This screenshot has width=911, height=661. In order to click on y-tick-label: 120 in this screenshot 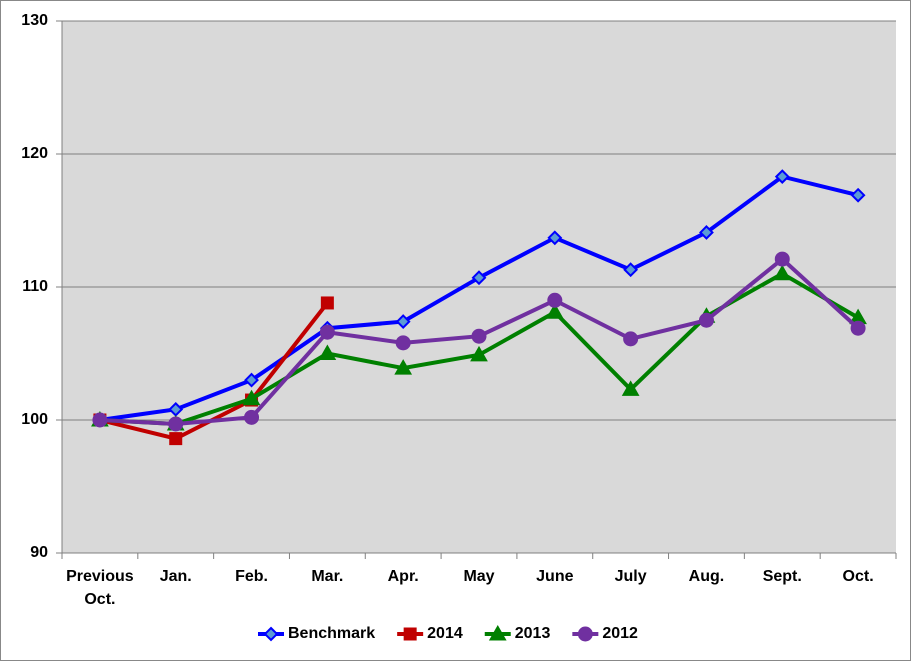, I will do `click(34, 153)`.